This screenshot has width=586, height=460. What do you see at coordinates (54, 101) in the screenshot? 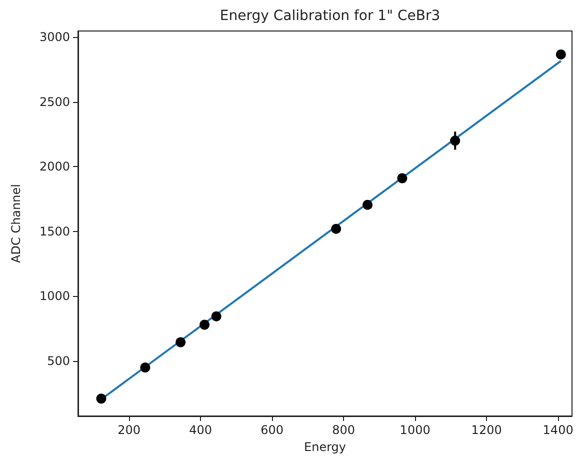
I see `y-tick-label: 2500` at bounding box center [54, 101].